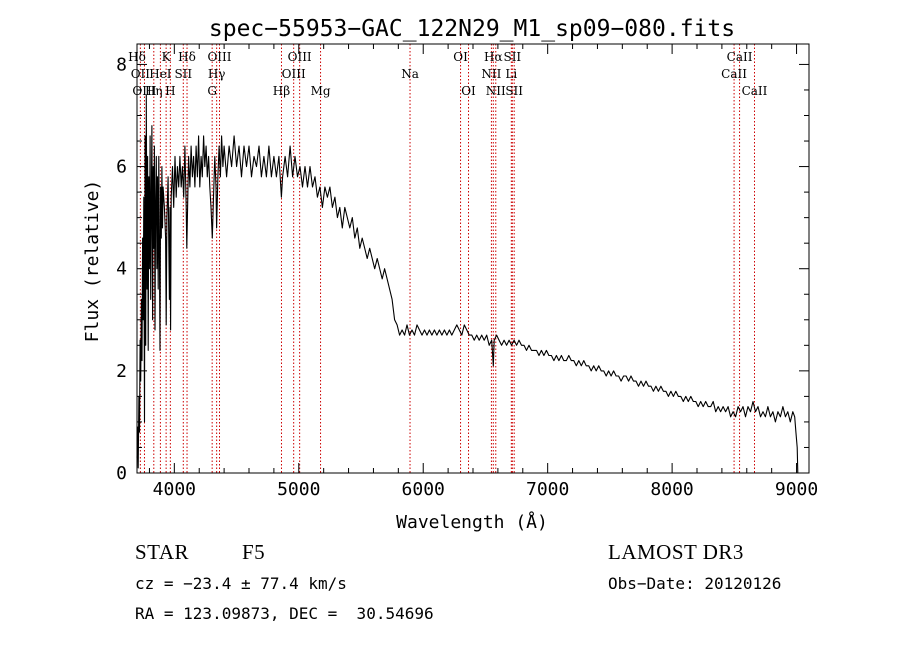  I want to click on x-tick-label: 5000, so click(298, 489).